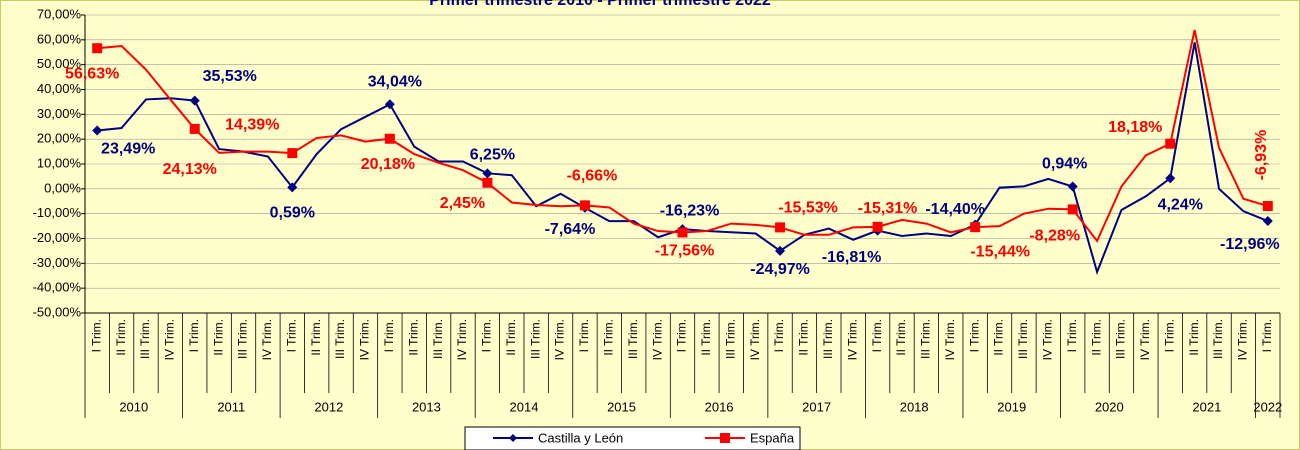 The image size is (1300, 450). What do you see at coordinates (1261, 155) in the screenshot?
I see `data-label: -6,93%` at bounding box center [1261, 155].